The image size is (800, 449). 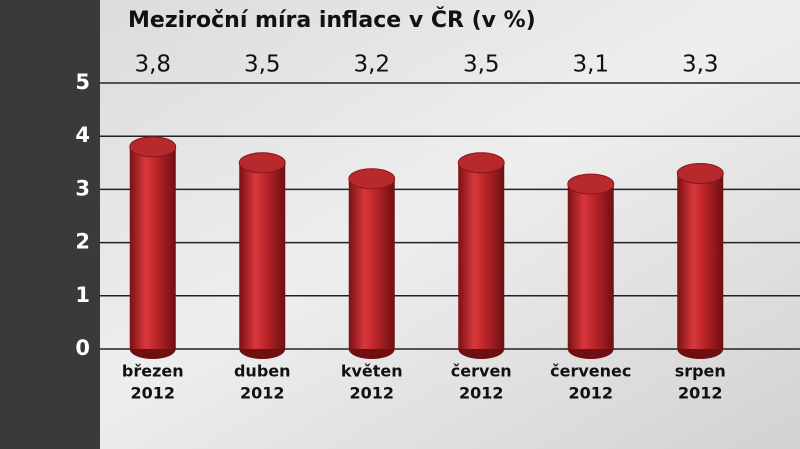 I want to click on y-tick-label: 4, so click(x=82, y=135).